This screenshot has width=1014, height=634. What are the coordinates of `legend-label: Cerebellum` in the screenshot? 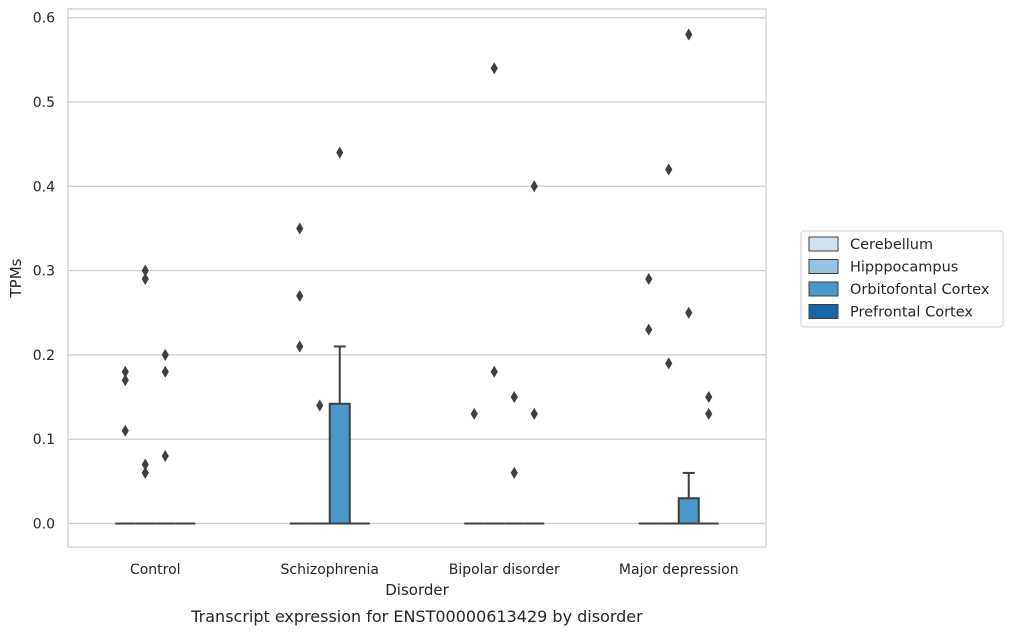 It's located at (891, 245).